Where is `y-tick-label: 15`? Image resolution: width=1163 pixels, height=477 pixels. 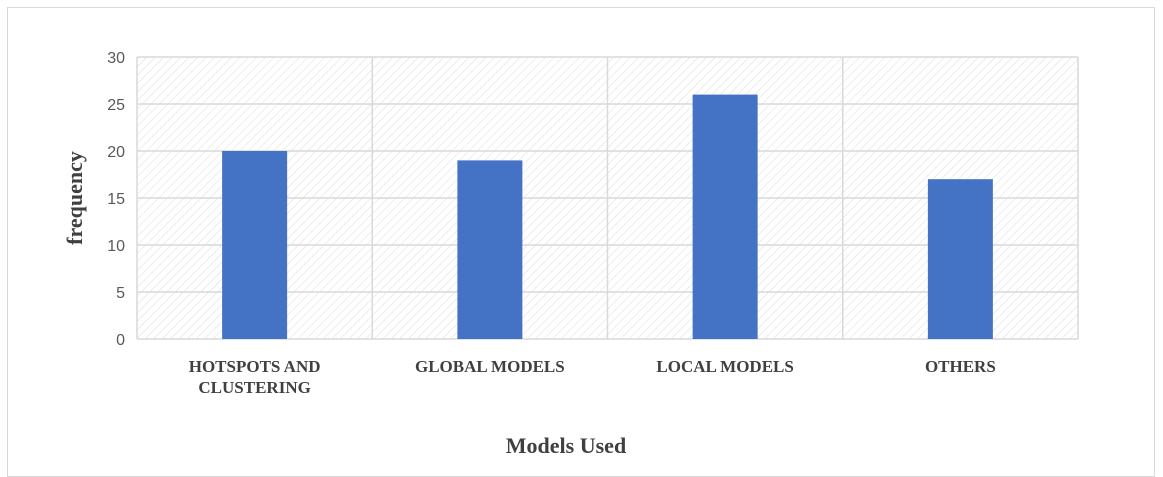 y-tick-label: 15 is located at coordinates (116, 199).